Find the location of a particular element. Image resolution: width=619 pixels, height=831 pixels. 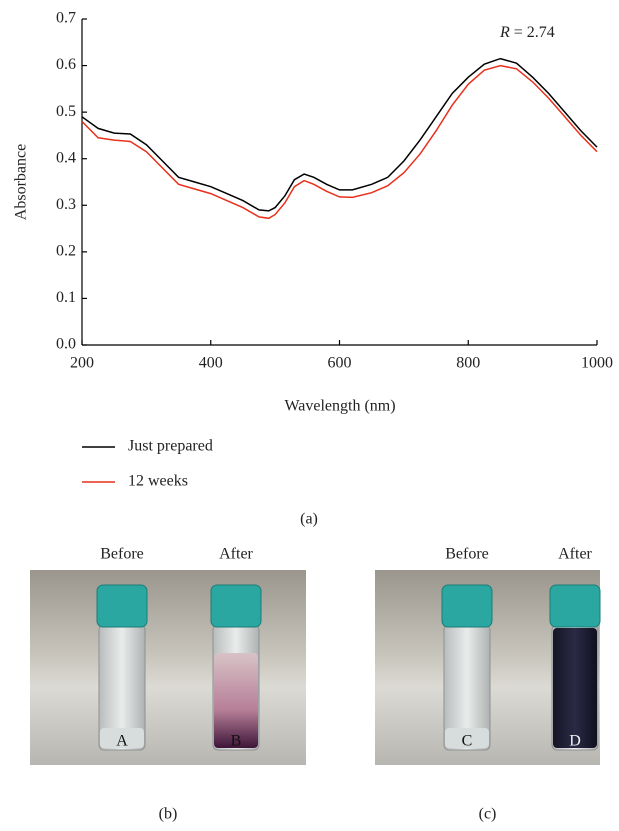

y-tick-label: 0.6 is located at coordinates (66, 64).